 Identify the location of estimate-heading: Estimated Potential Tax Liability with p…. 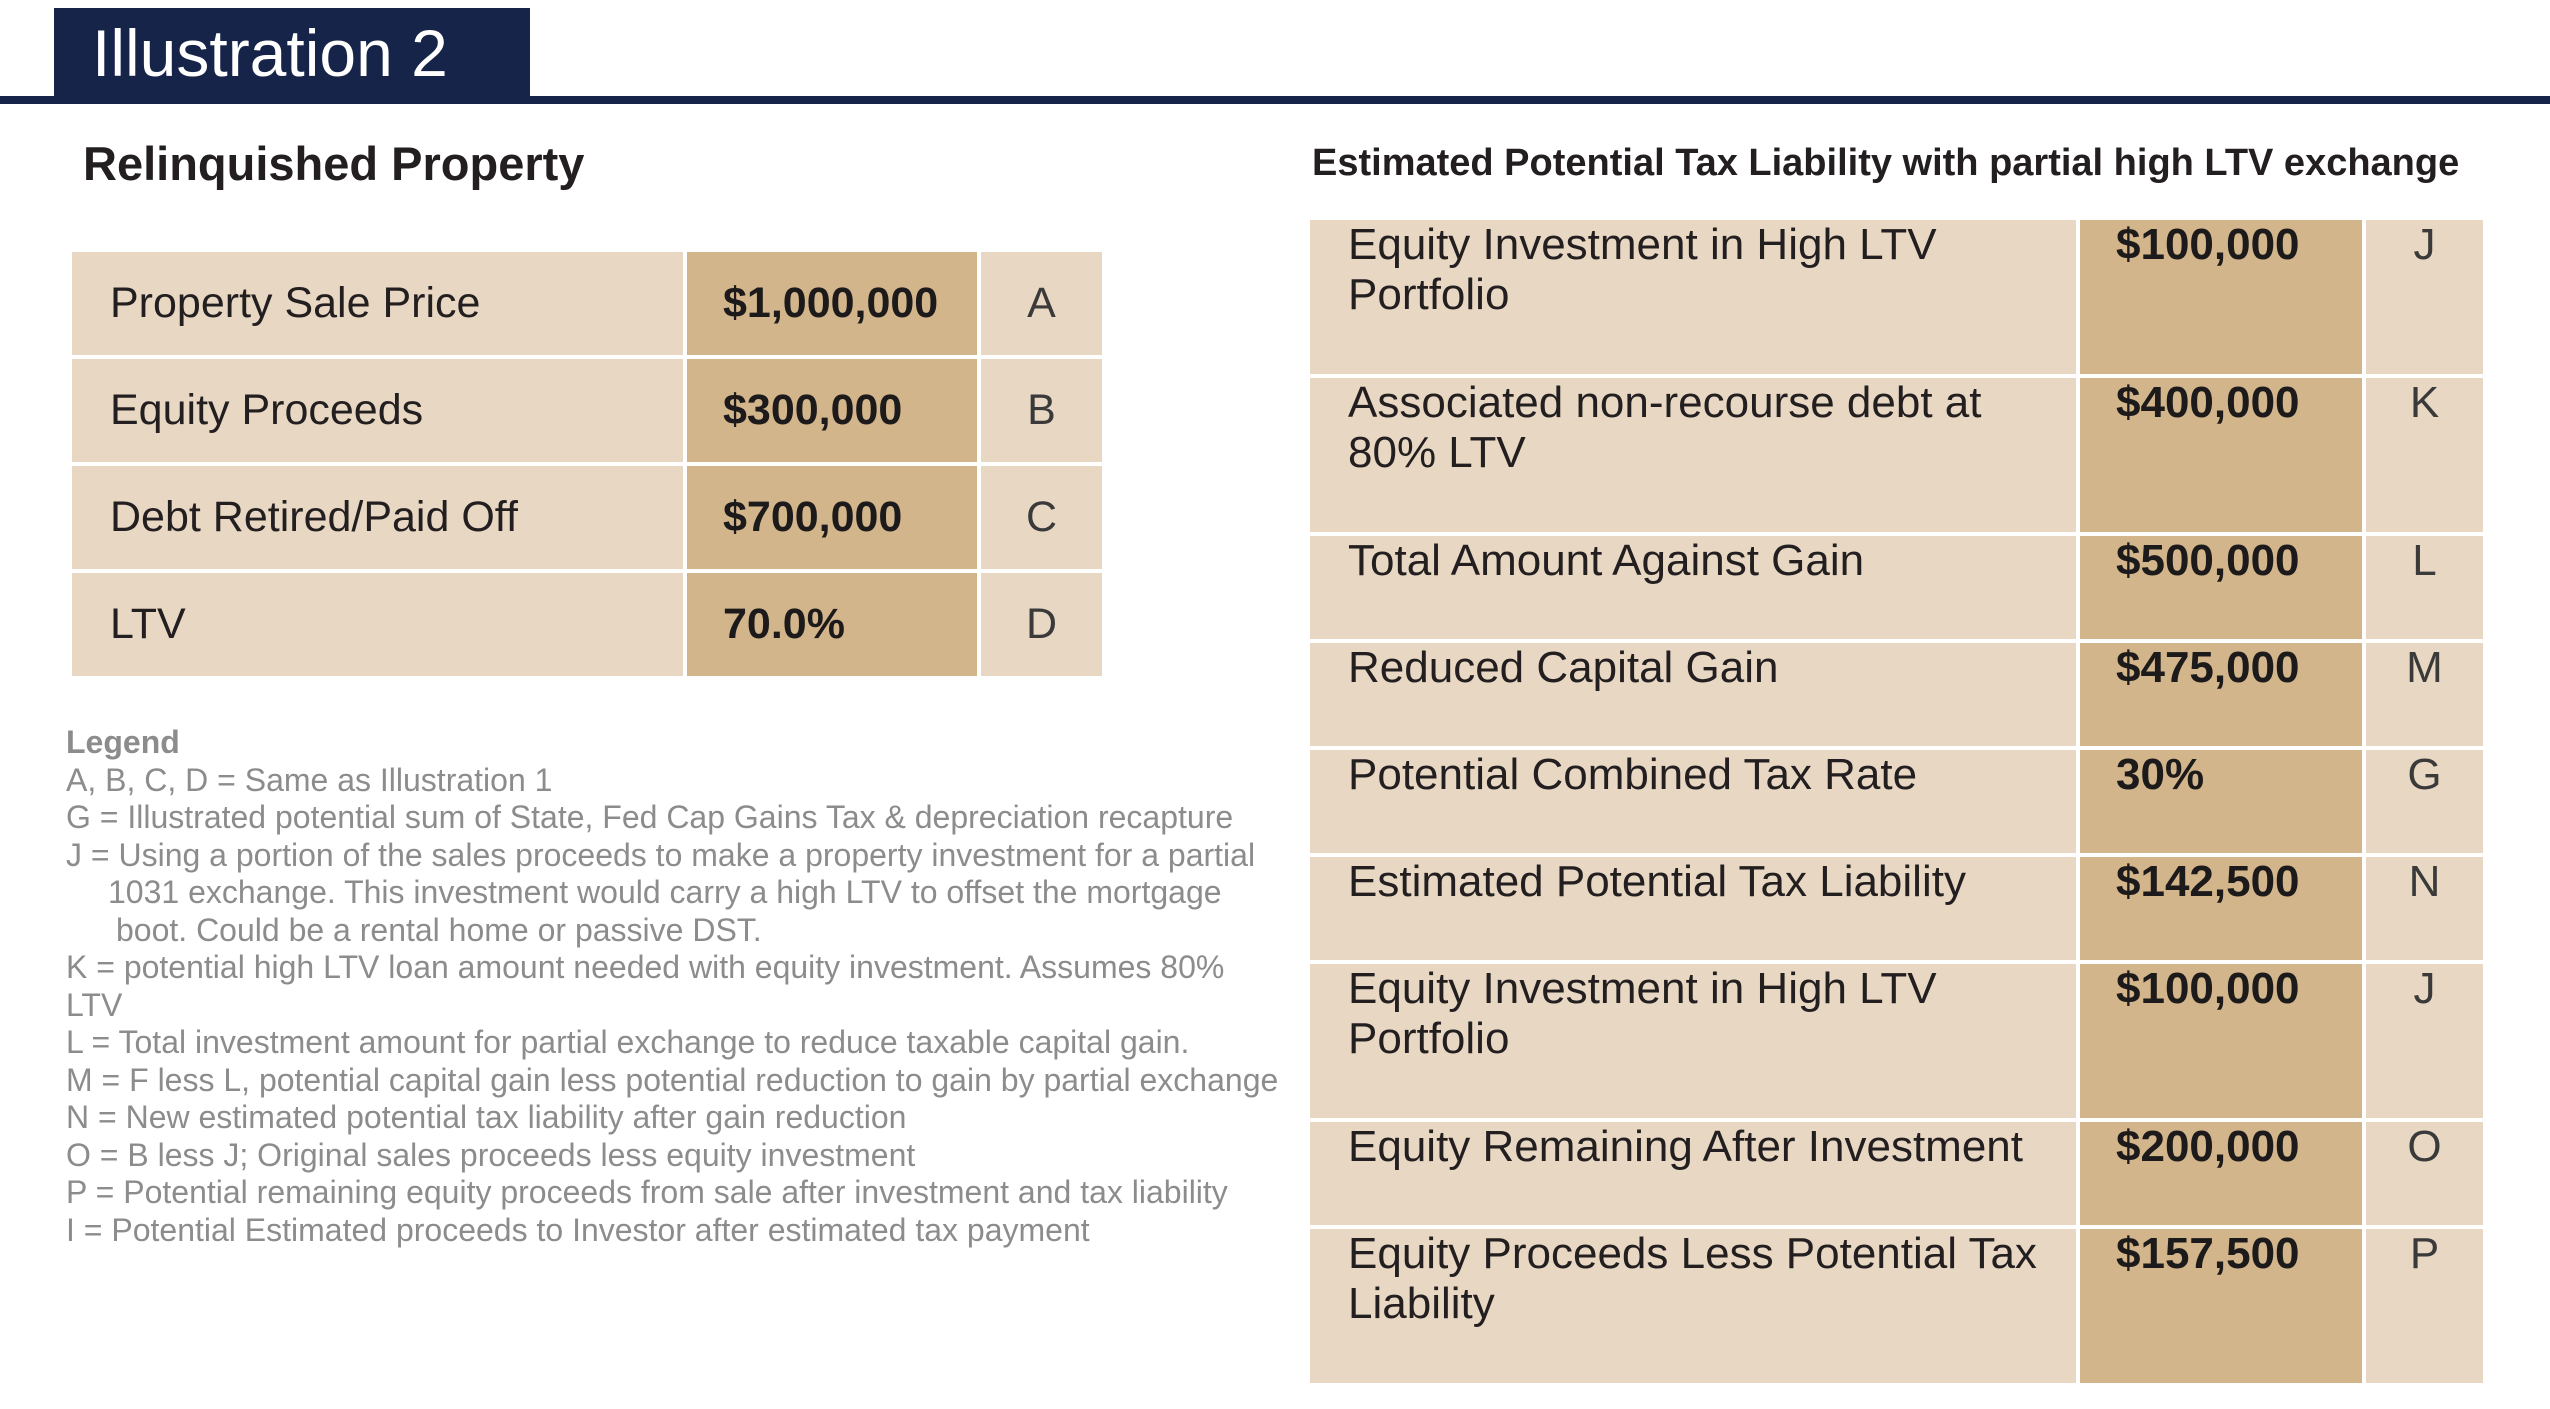
(1886, 163).